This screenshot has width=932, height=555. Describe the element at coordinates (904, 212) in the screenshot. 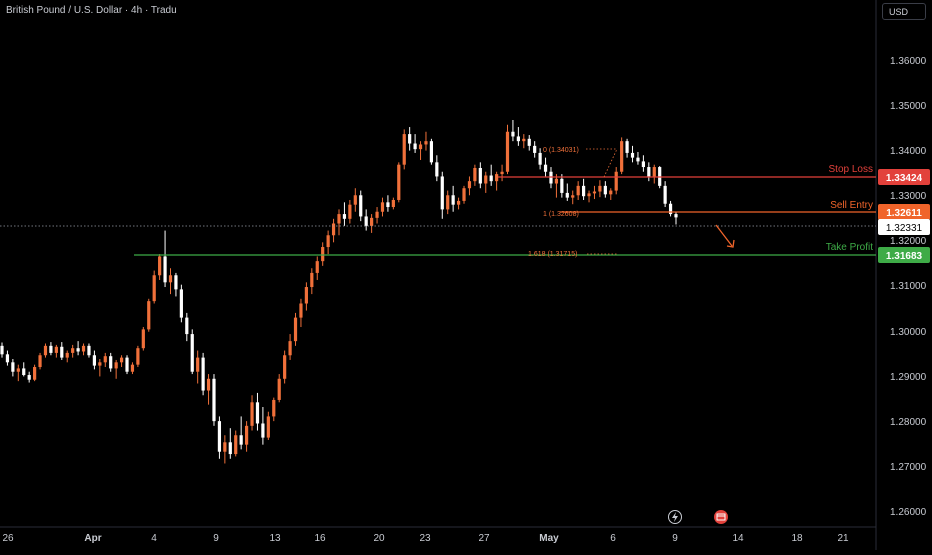

I see `sell-entry-price-badge` at that location.